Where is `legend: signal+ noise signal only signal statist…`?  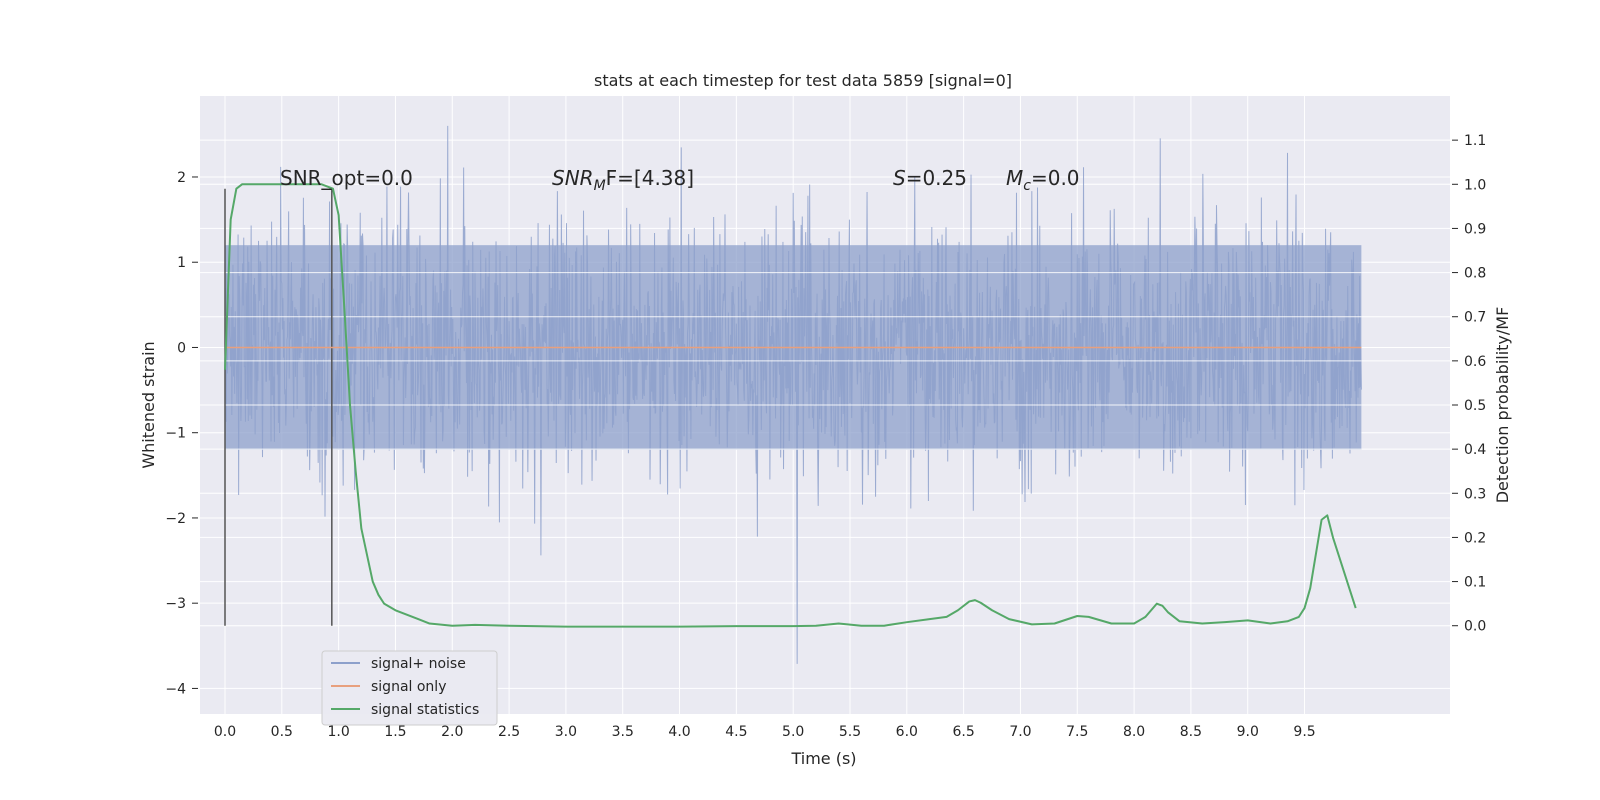
legend: signal+ noise signal only signal statist… is located at coordinates (409, 688).